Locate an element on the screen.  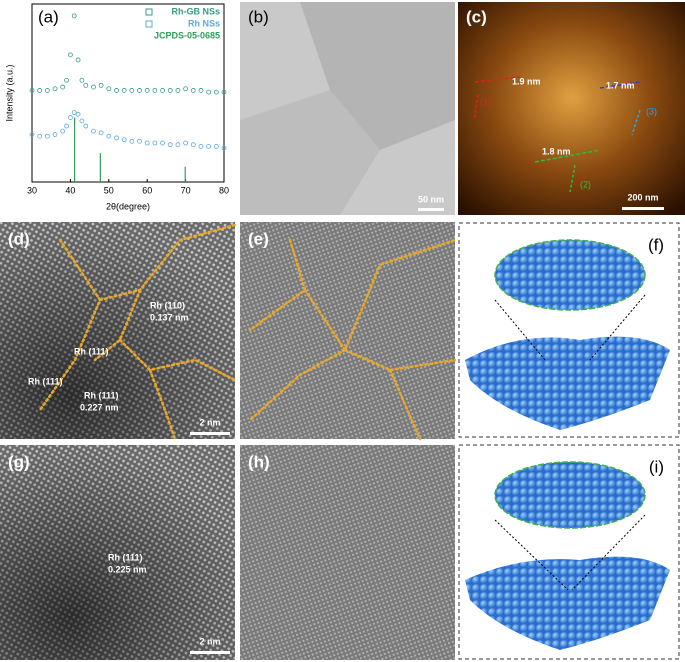
annotation: Rh (110) is located at coordinates (167, 305).